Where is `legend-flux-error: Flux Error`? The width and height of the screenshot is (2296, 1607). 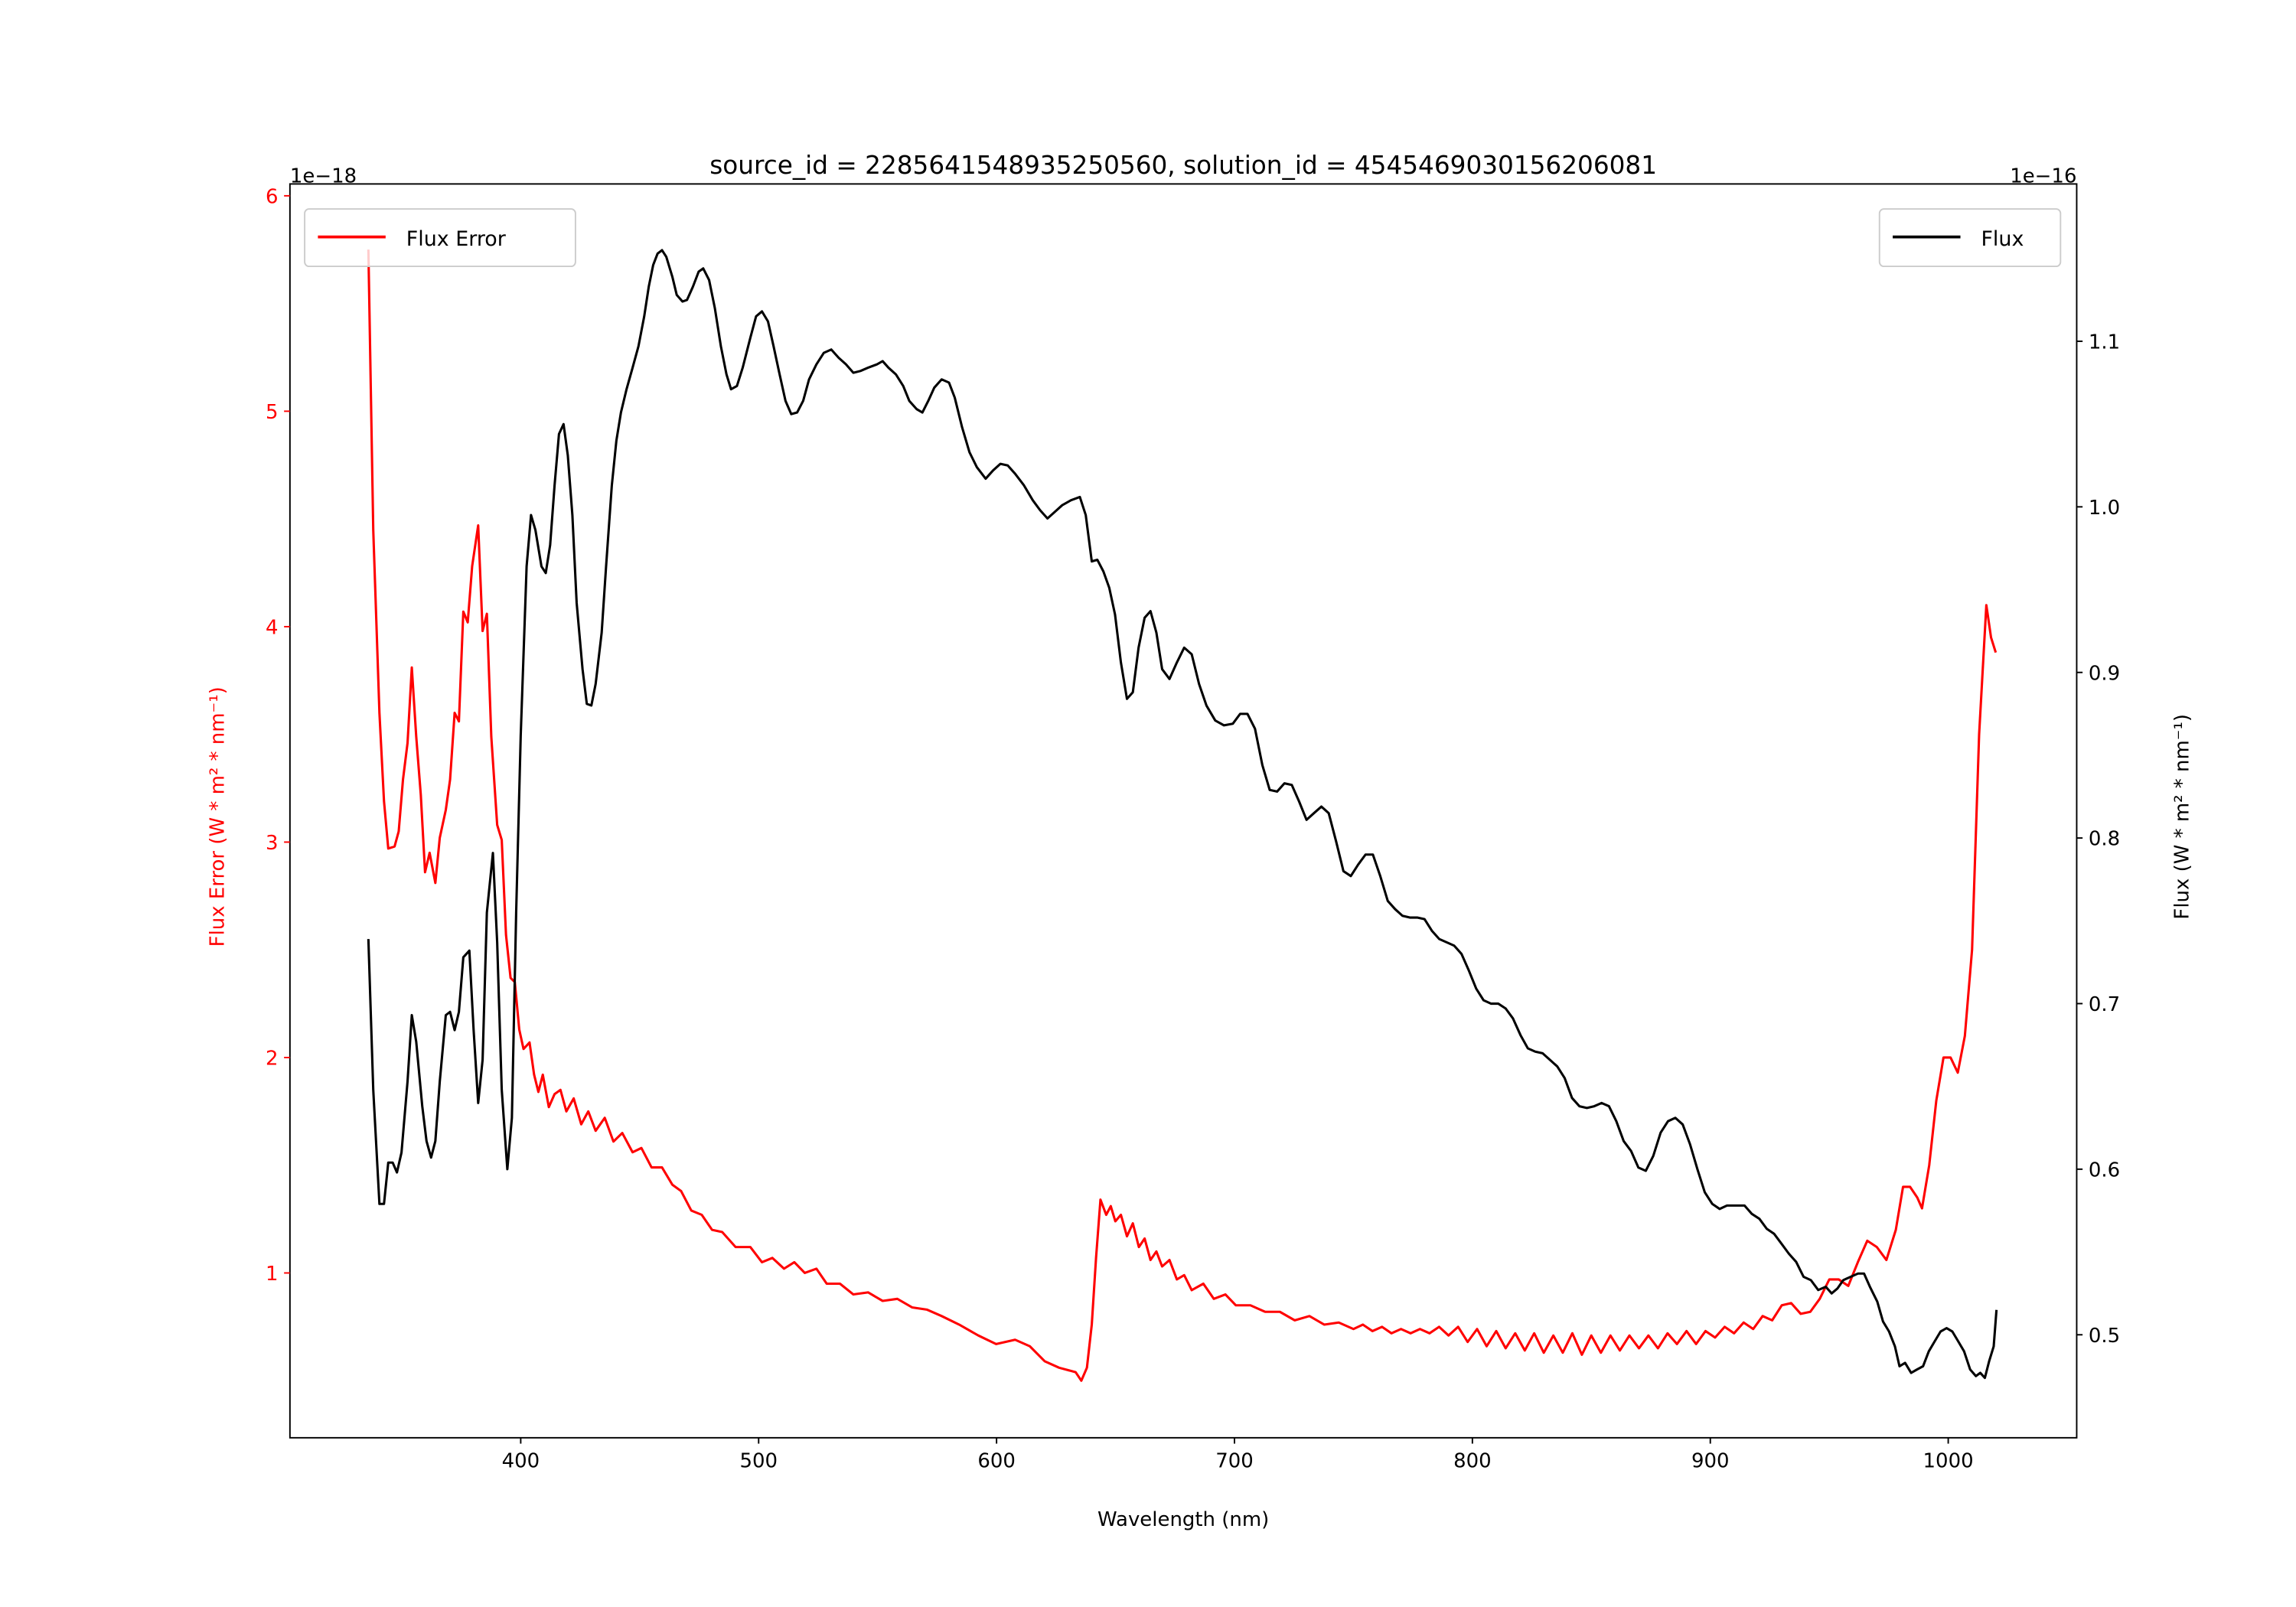
legend-flux-error: Flux Error is located at coordinates (440, 238).